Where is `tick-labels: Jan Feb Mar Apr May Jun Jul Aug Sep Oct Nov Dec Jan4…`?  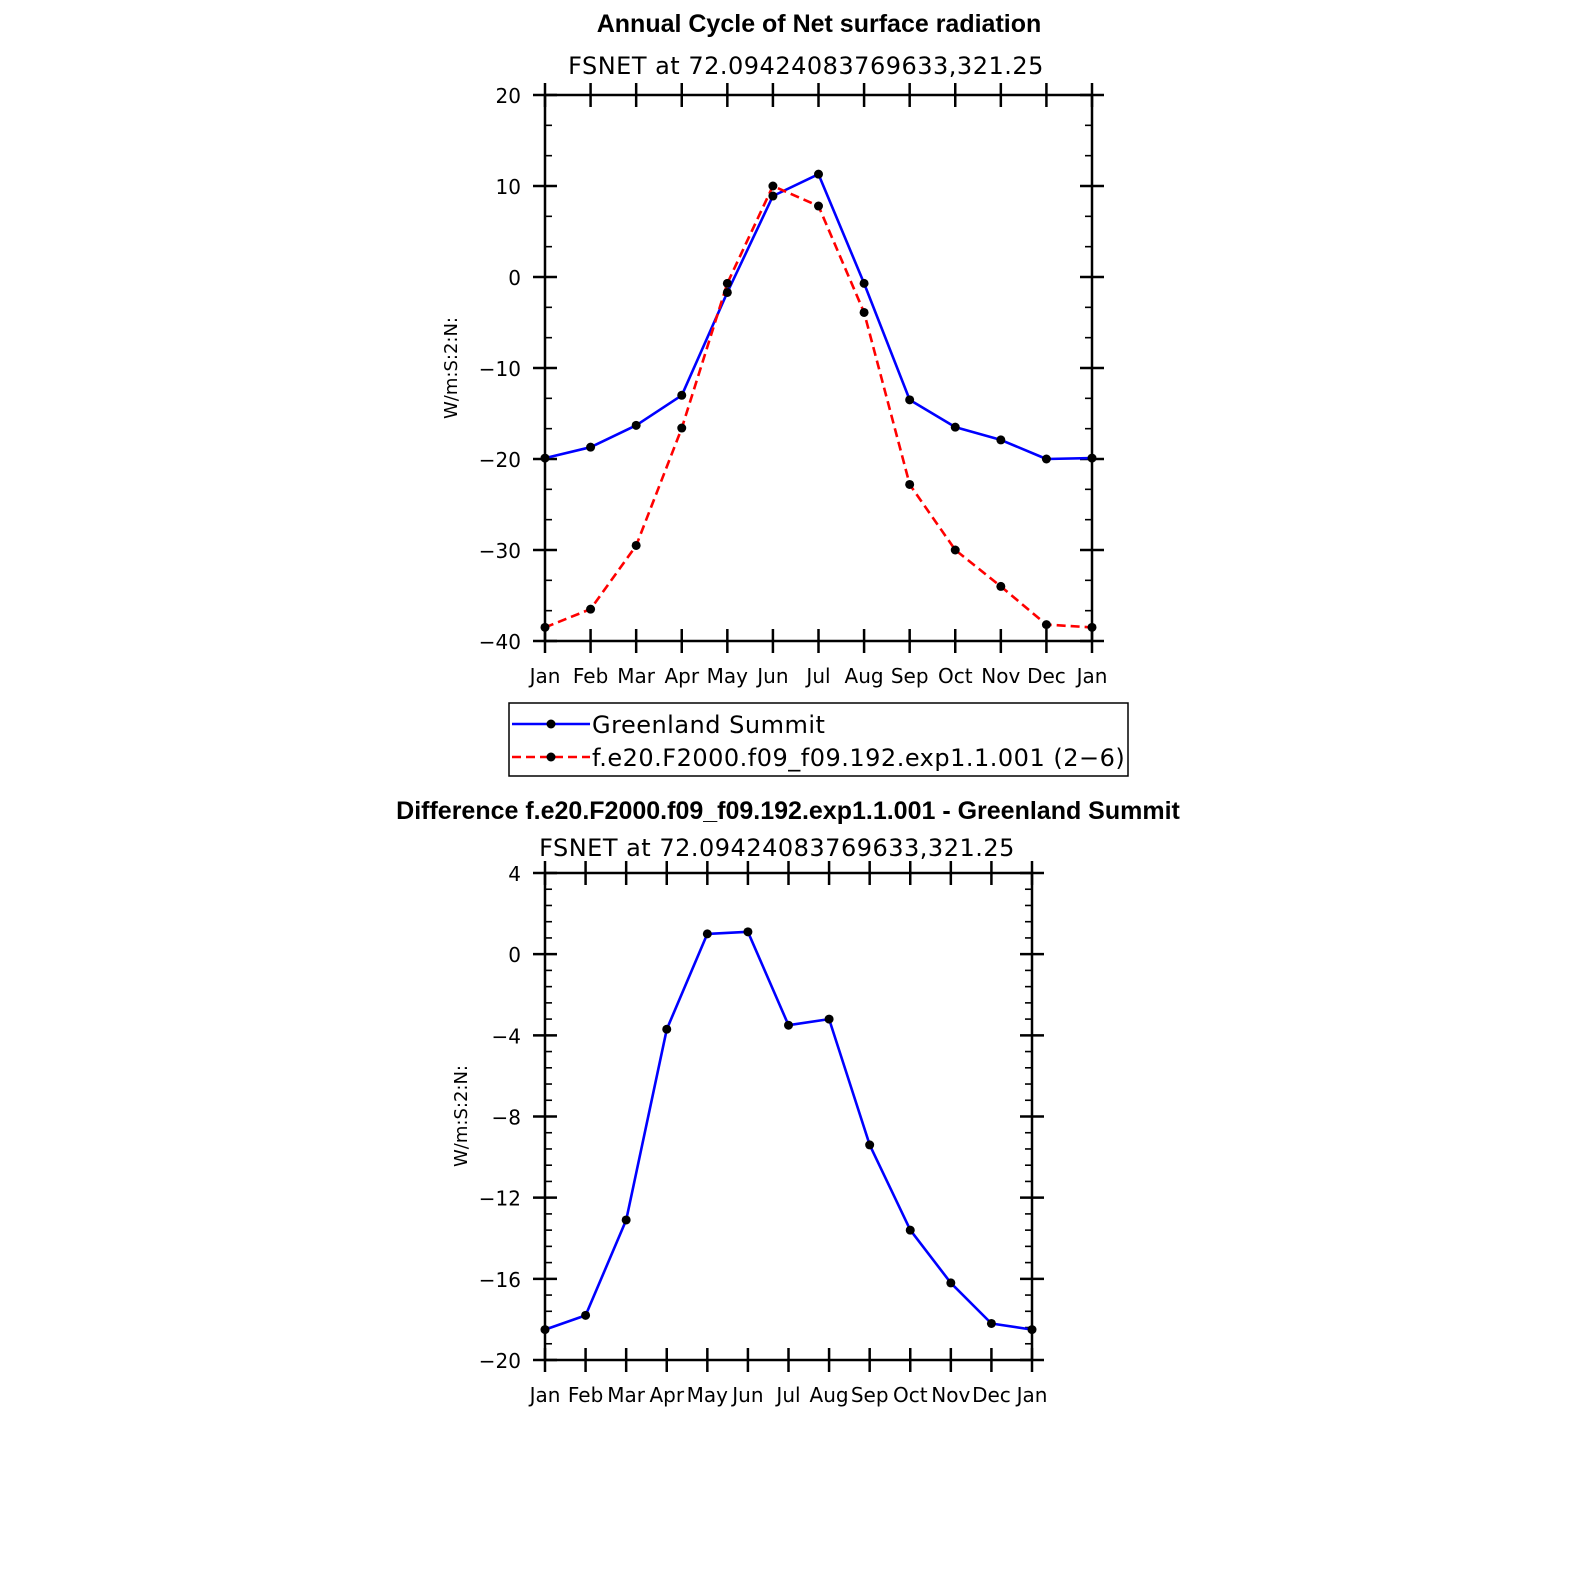
tick-labels: Jan Feb Mar Apr May Jun Jul Aug Sep Oct Nov Dec Jan4… is located at coordinates (763, 1134).